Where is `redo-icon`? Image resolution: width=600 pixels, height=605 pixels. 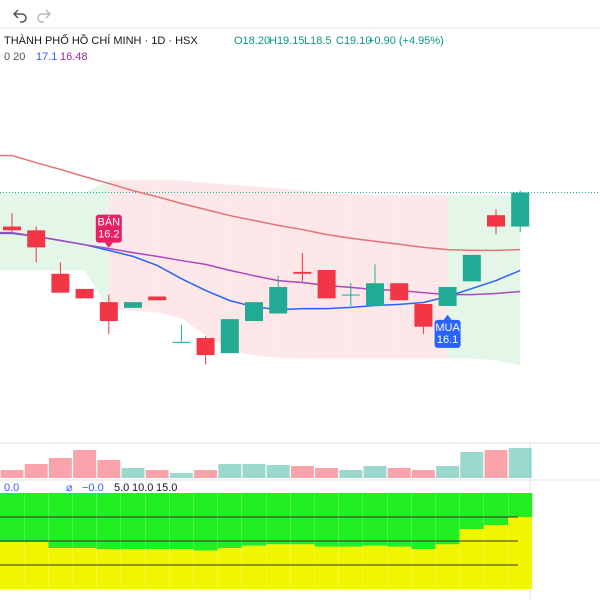
redo-icon is located at coordinates (44, 16).